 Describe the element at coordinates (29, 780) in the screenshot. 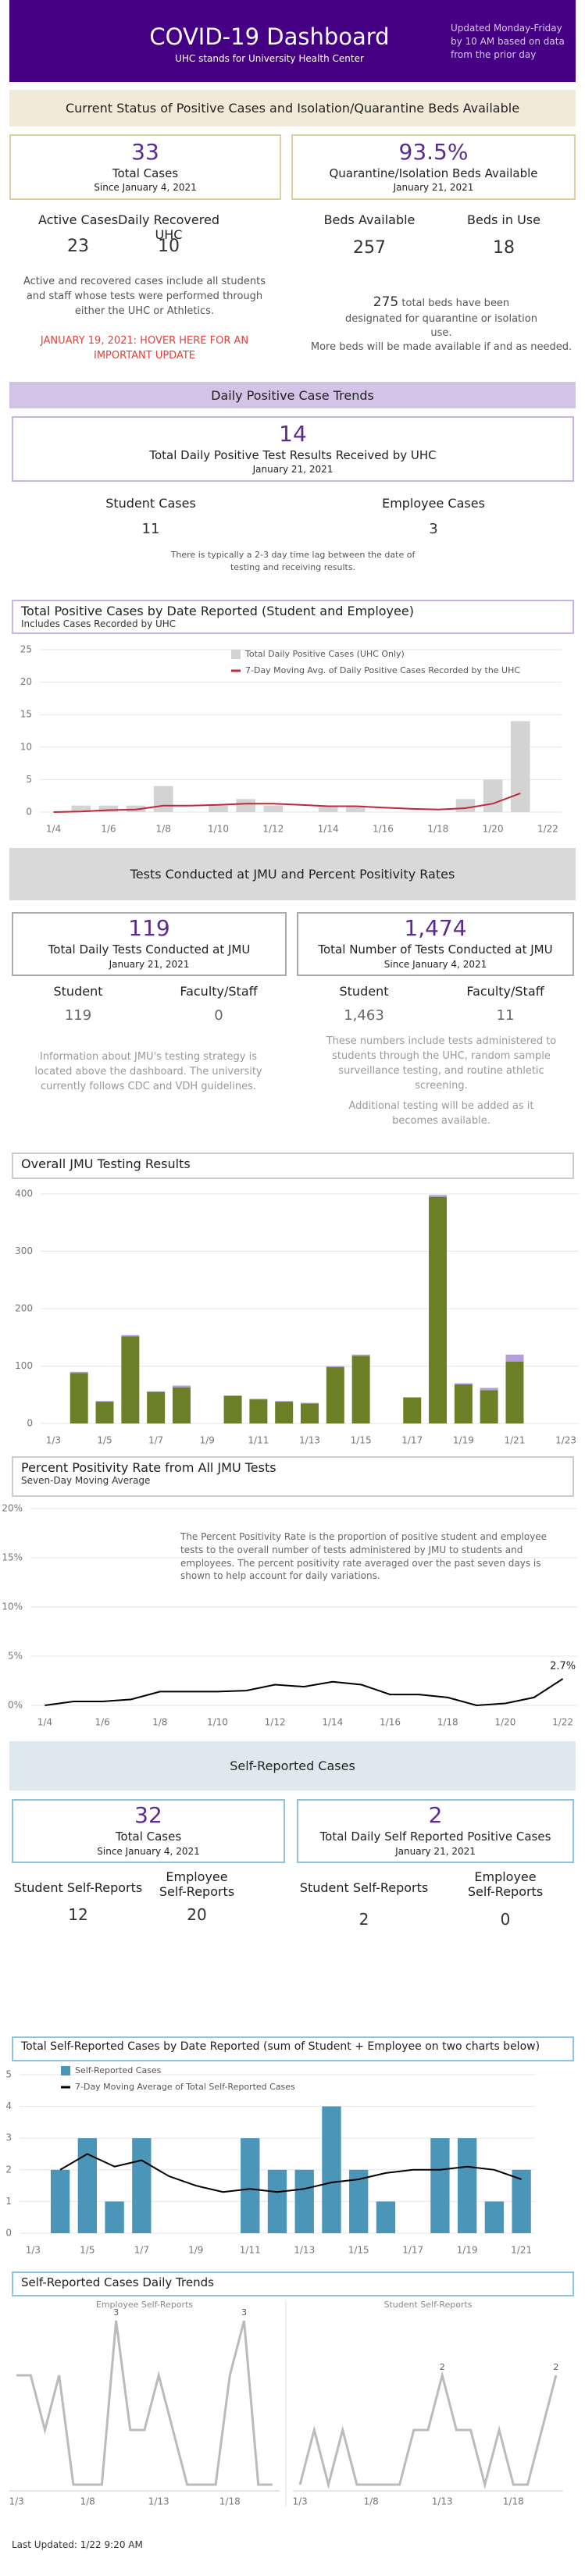

I see `y-tick-label: 5` at that location.